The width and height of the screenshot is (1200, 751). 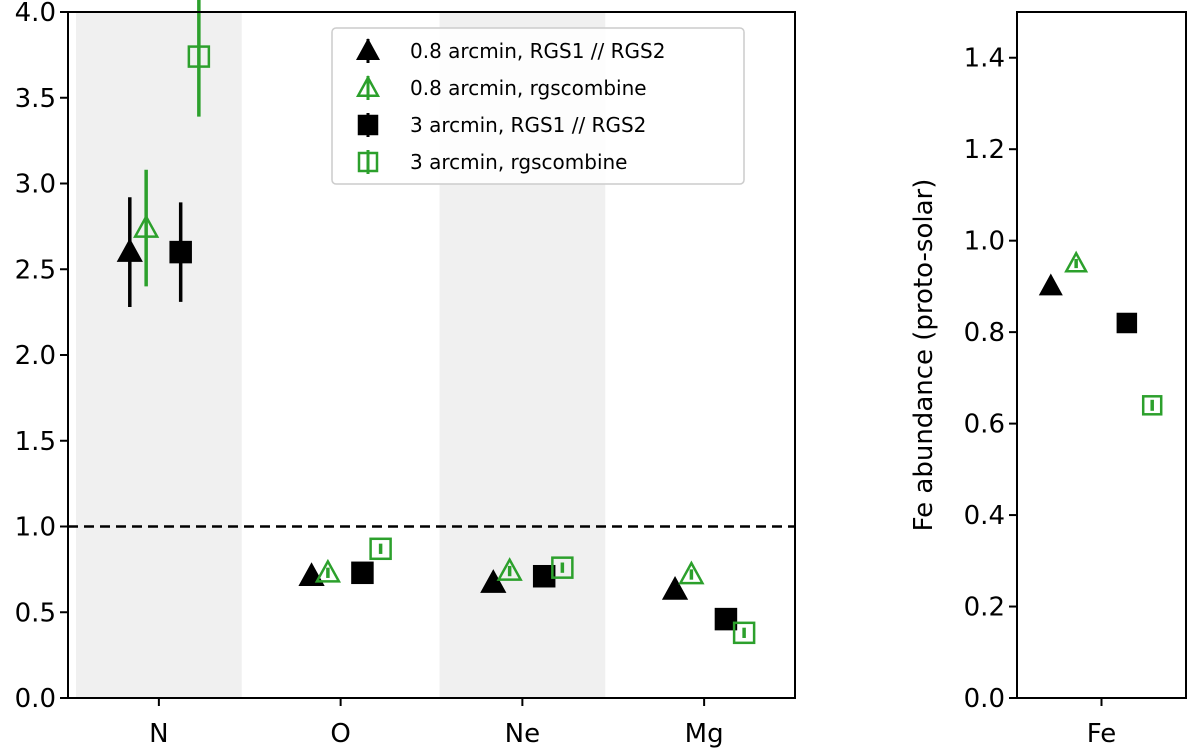 I want to click on x-tick-label-mg: Mg, so click(x=704, y=734).